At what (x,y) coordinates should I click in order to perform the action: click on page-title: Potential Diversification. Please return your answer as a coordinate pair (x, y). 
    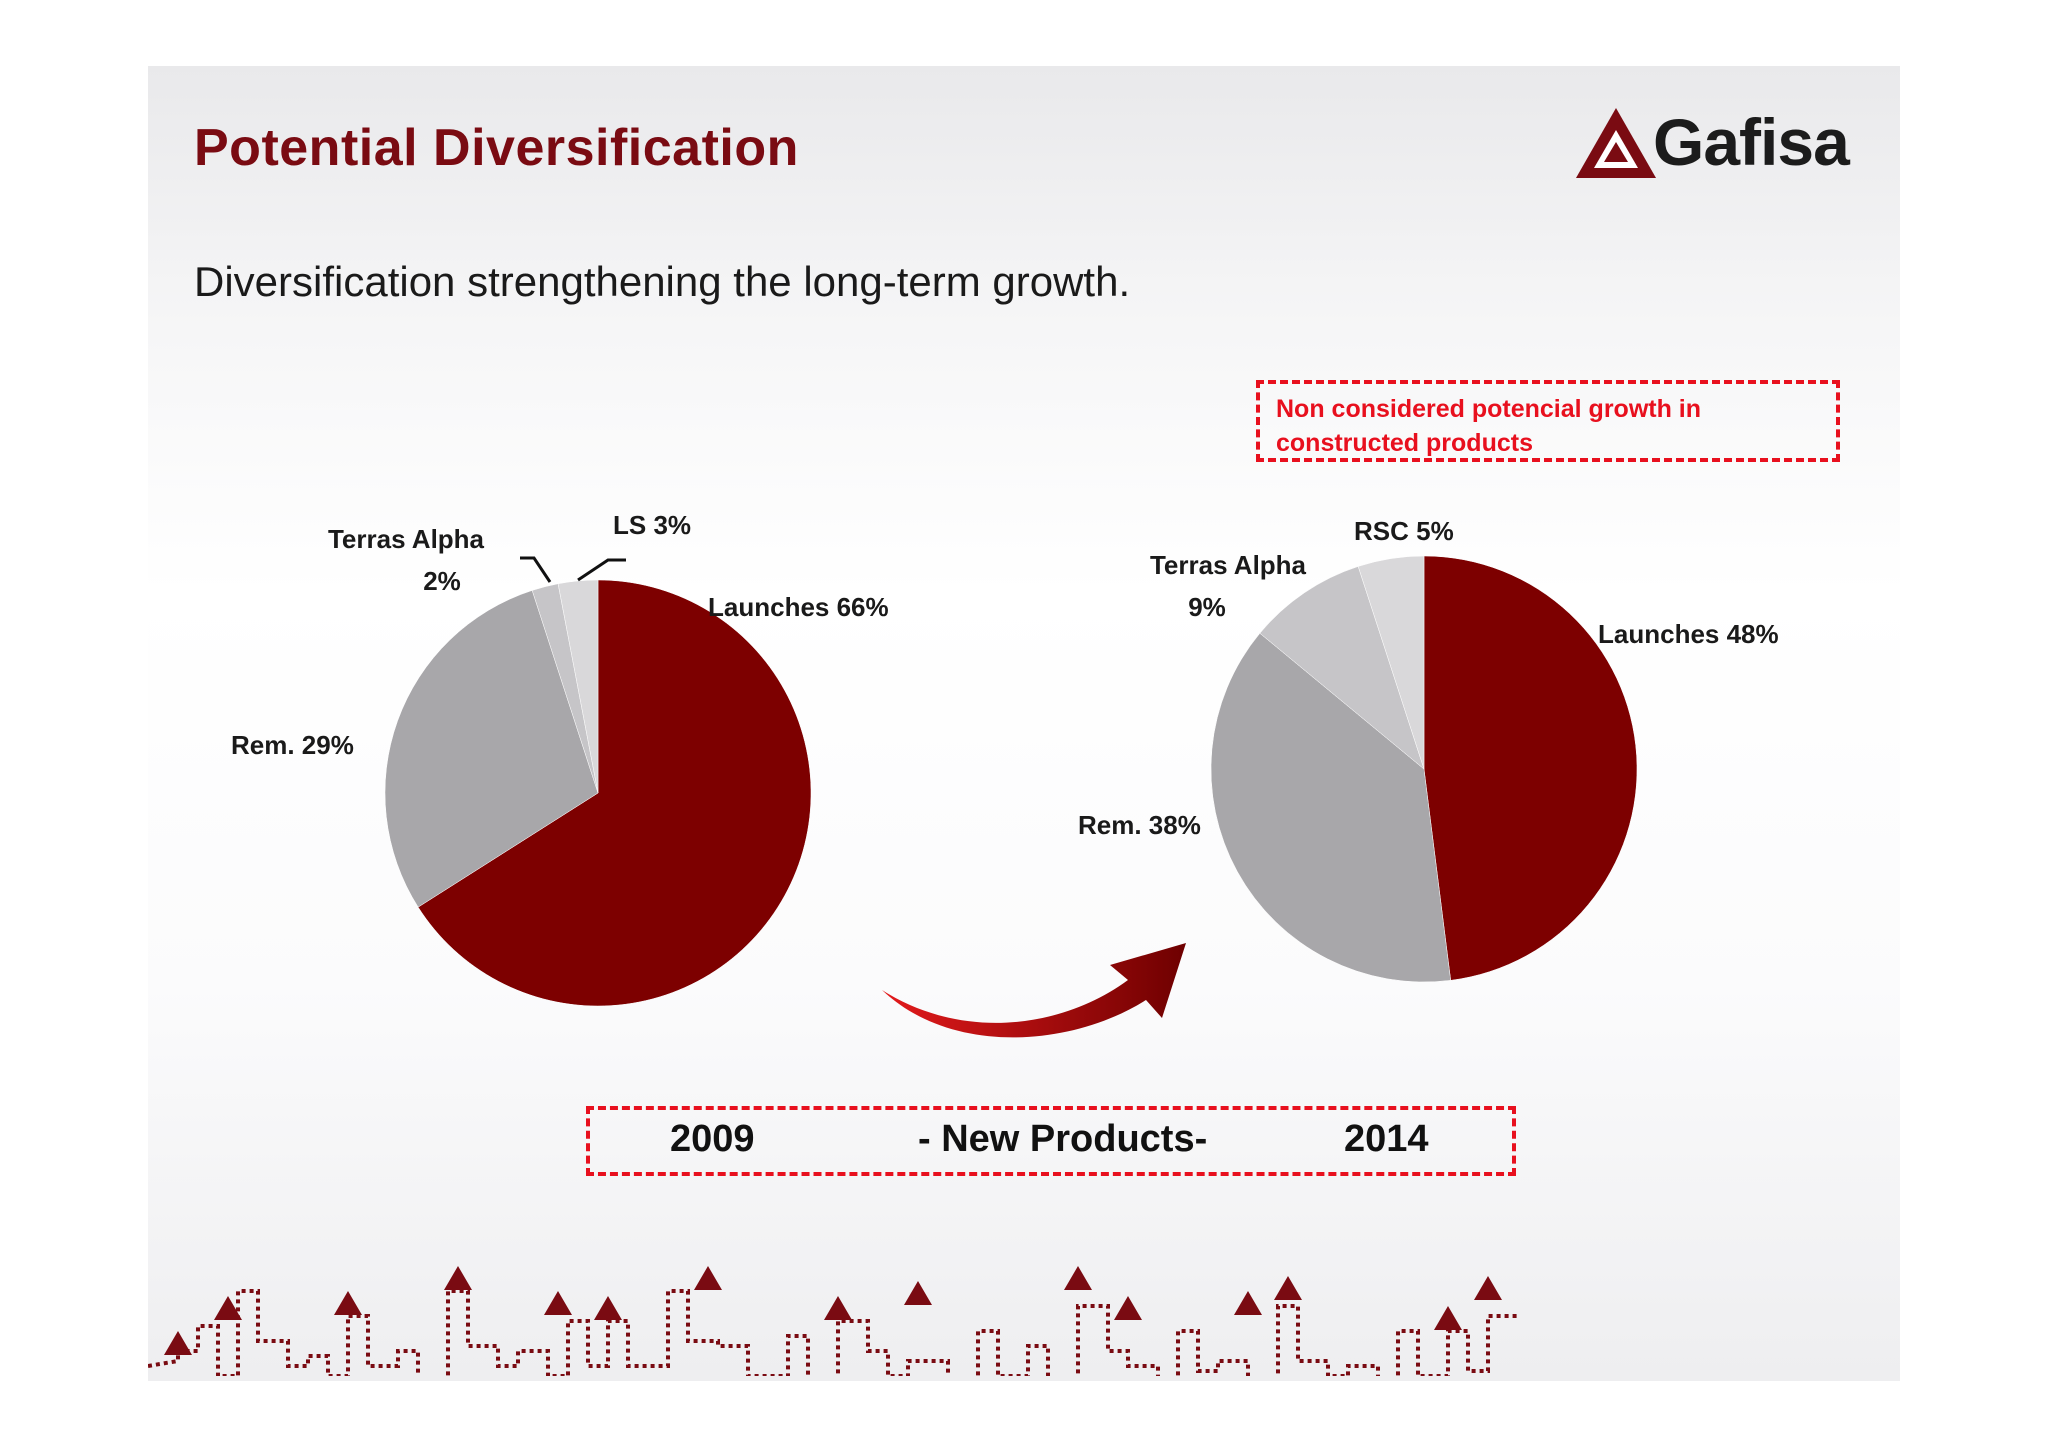
    Looking at the image, I should click on (496, 148).